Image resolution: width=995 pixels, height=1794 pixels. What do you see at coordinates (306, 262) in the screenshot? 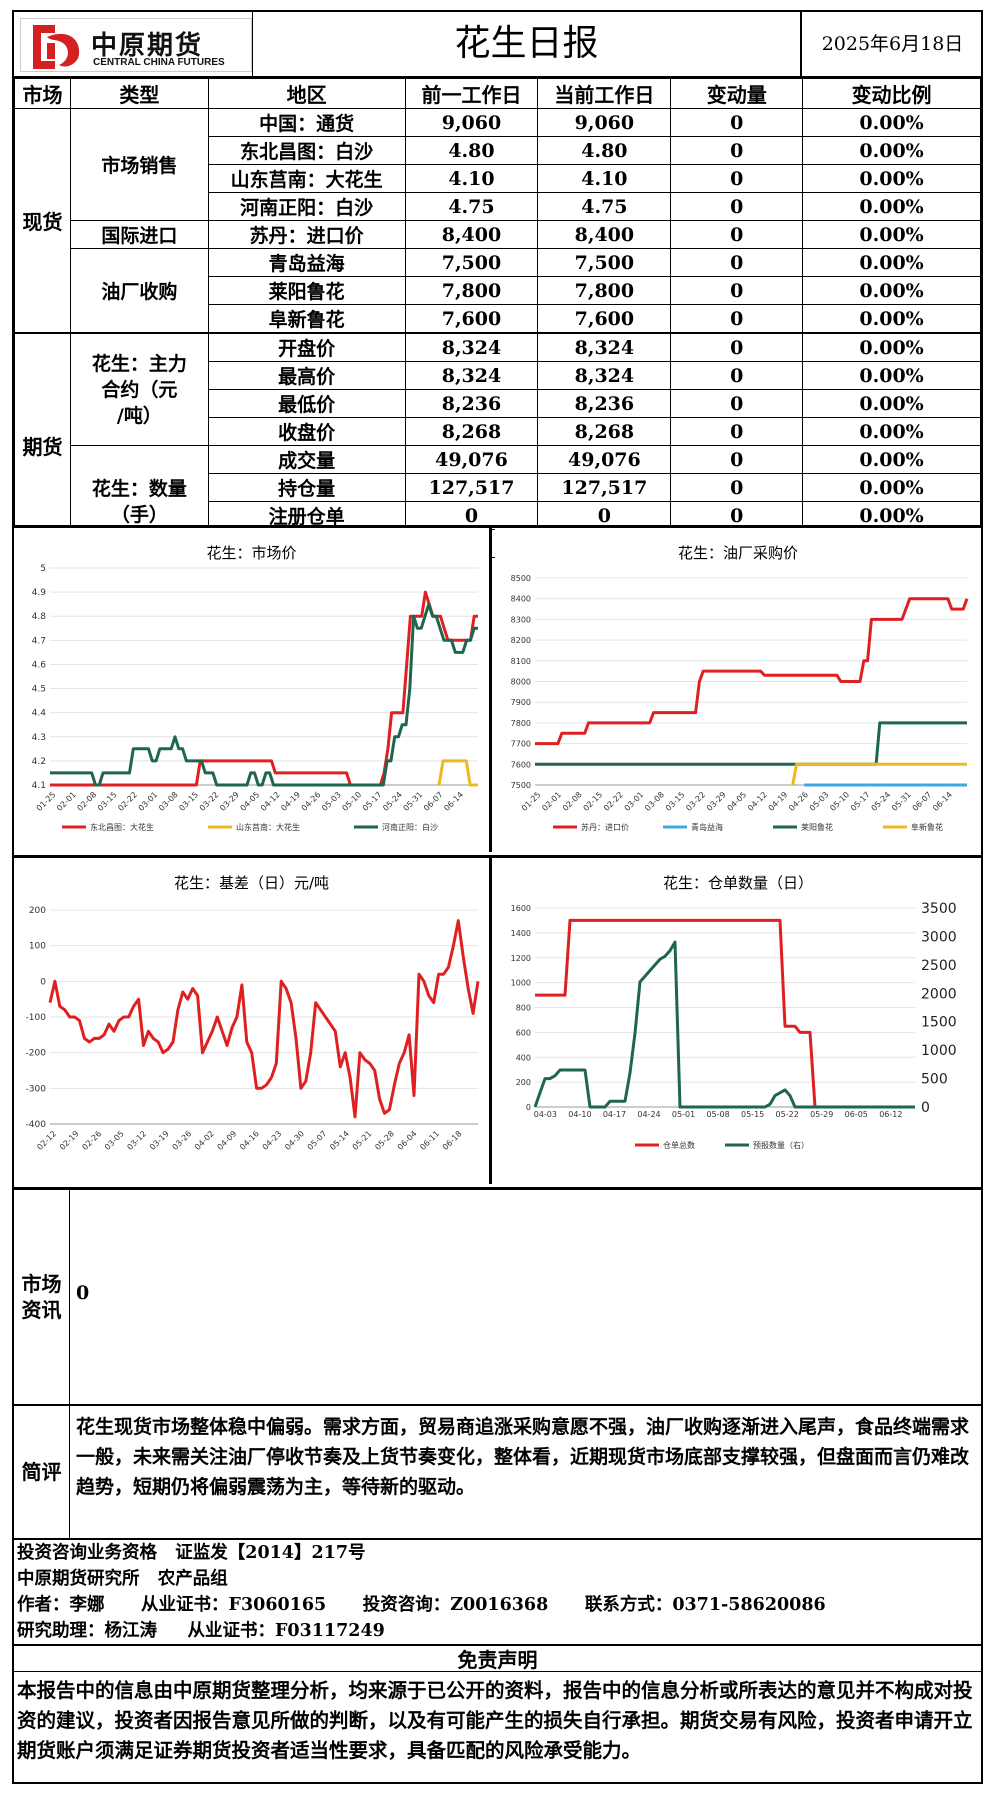
I see `region-cell: 青岛益海` at bounding box center [306, 262].